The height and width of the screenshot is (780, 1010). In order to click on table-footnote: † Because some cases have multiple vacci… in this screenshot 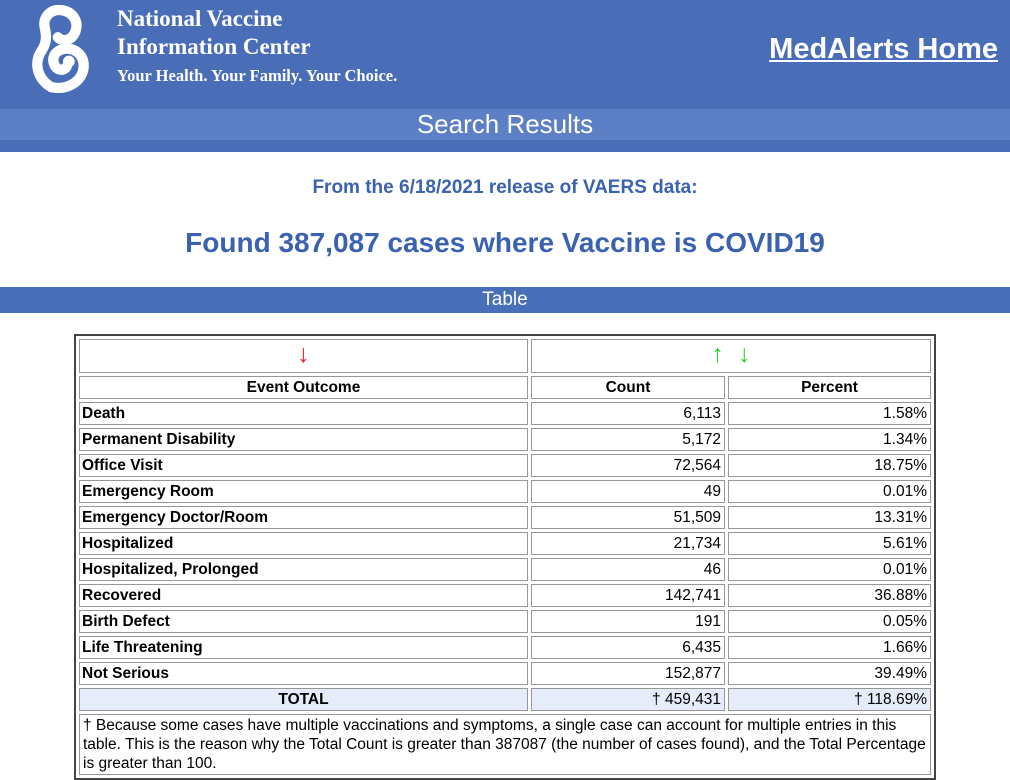, I will do `click(505, 744)`.